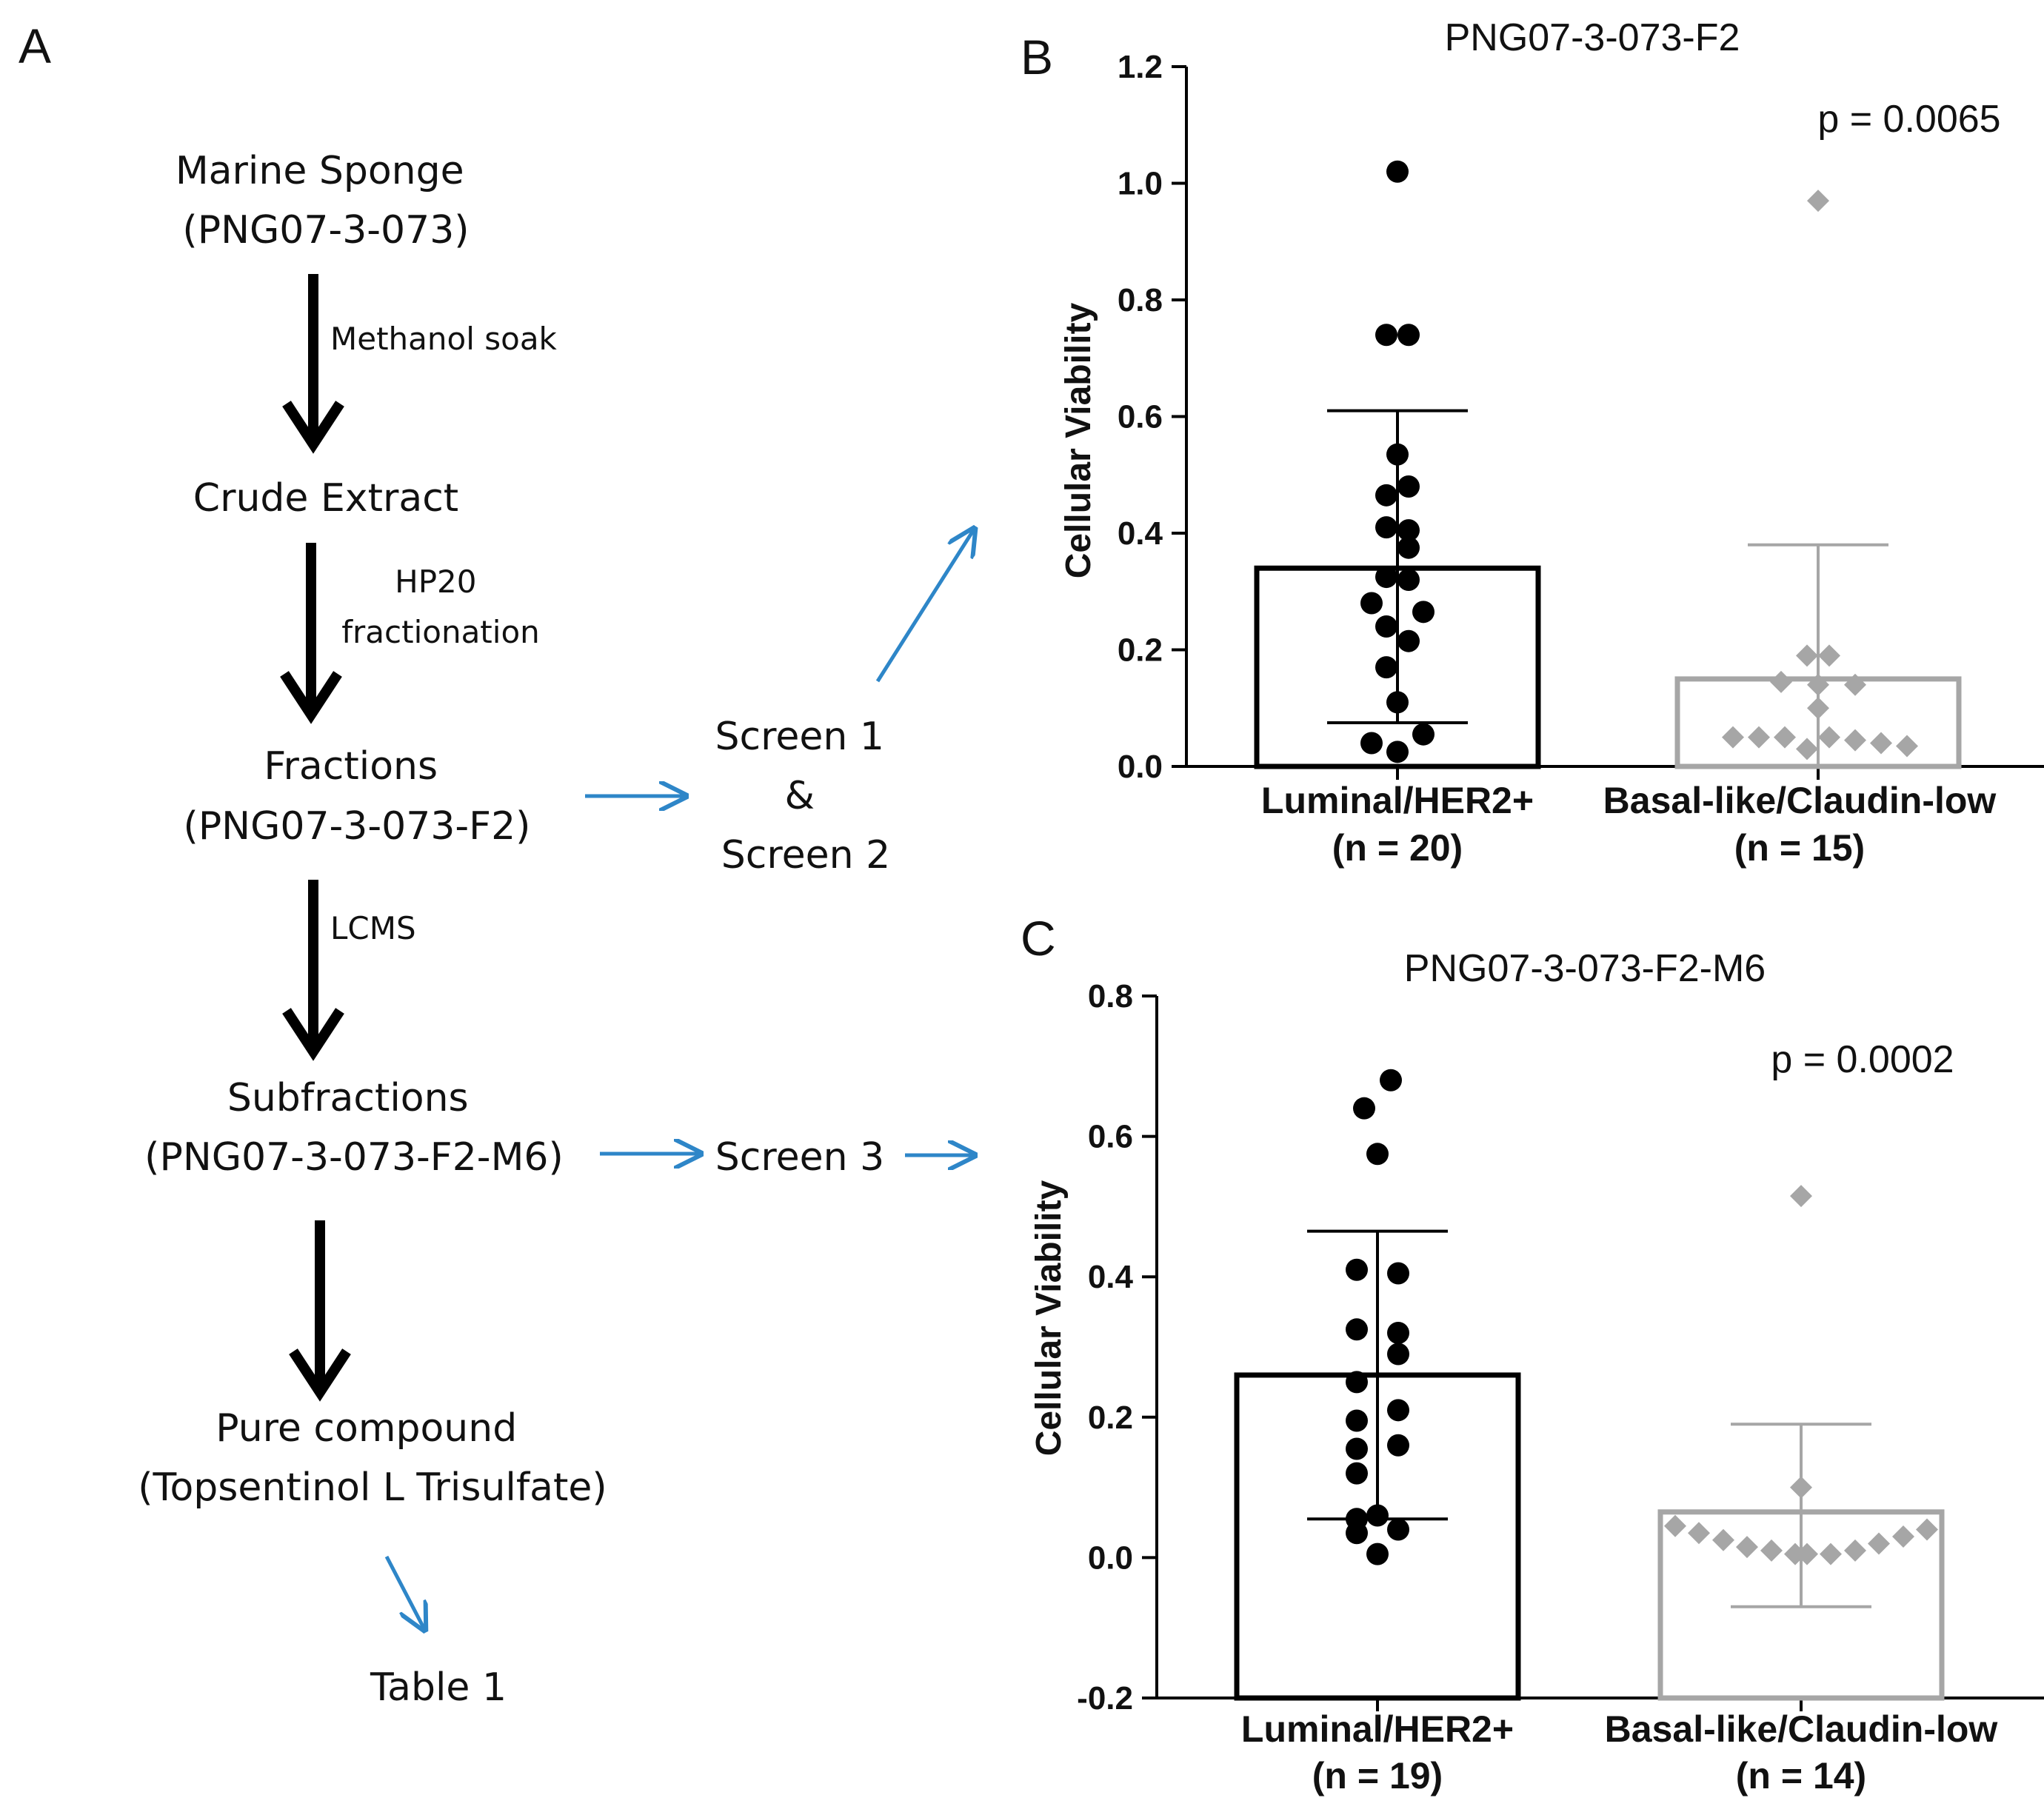 Image resolution: width=2044 pixels, height=1815 pixels. Describe the element at coordinates (326, 201) in the screenshot. I see `step-marine-sponge: Marine Sponge (PNG07-3-073)` at that location.